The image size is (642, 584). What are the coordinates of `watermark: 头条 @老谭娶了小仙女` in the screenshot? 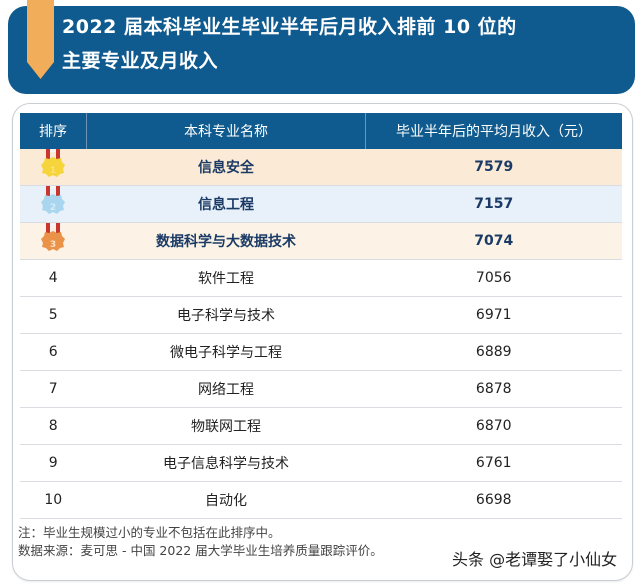 It's located at (535, 559).